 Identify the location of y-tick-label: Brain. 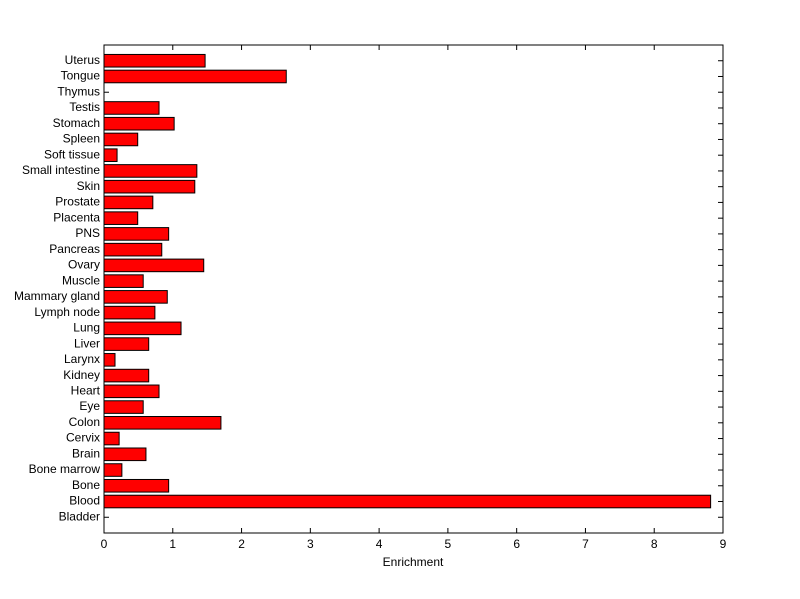
(86, 453).